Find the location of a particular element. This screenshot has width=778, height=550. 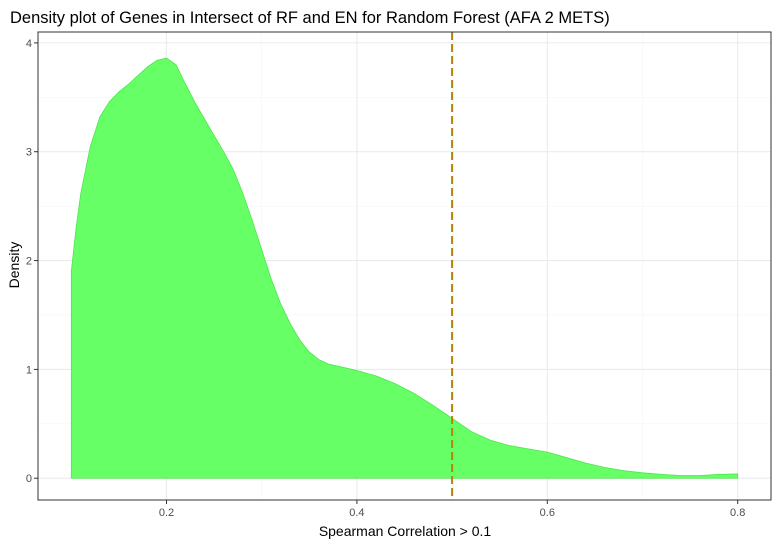

x-tick-label: 0.2 is located at coordinates (166, 513).